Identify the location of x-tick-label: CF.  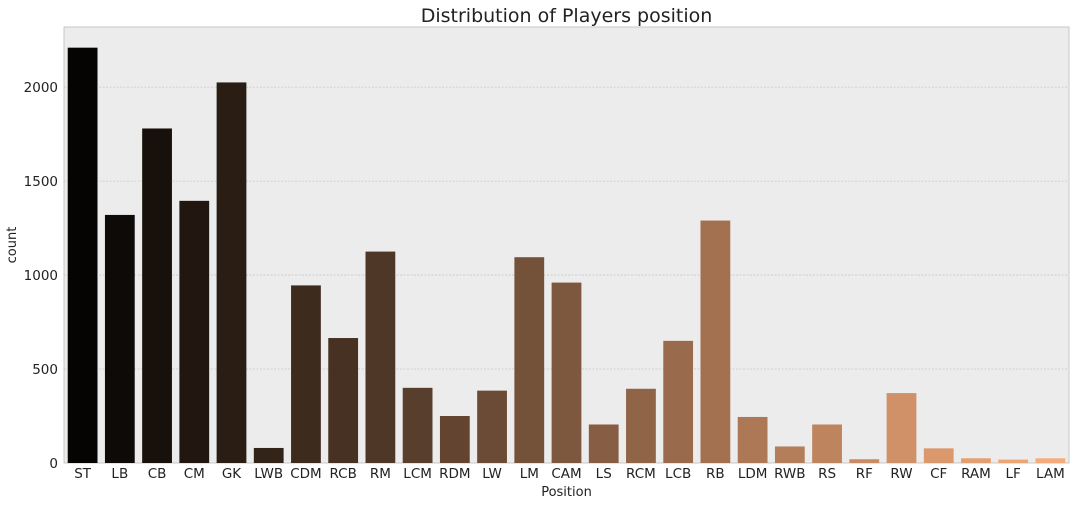
(938, 474).